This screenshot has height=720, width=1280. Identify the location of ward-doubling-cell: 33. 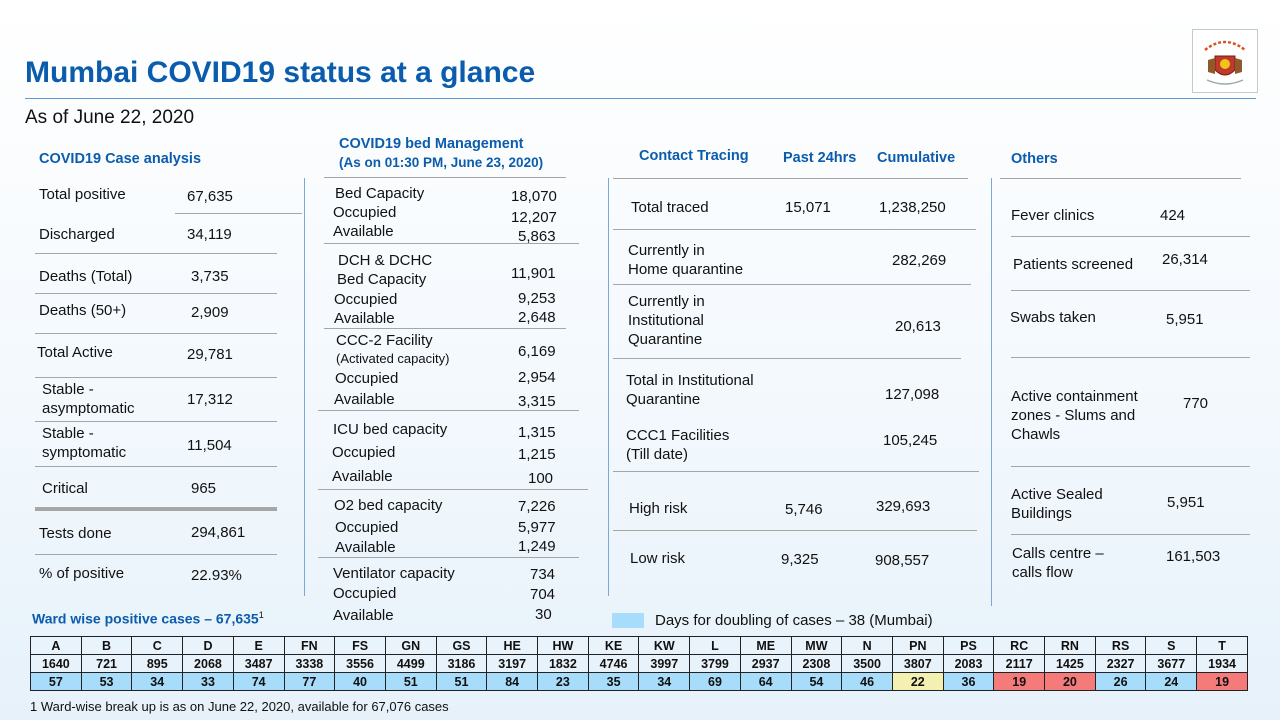
(208, 681).